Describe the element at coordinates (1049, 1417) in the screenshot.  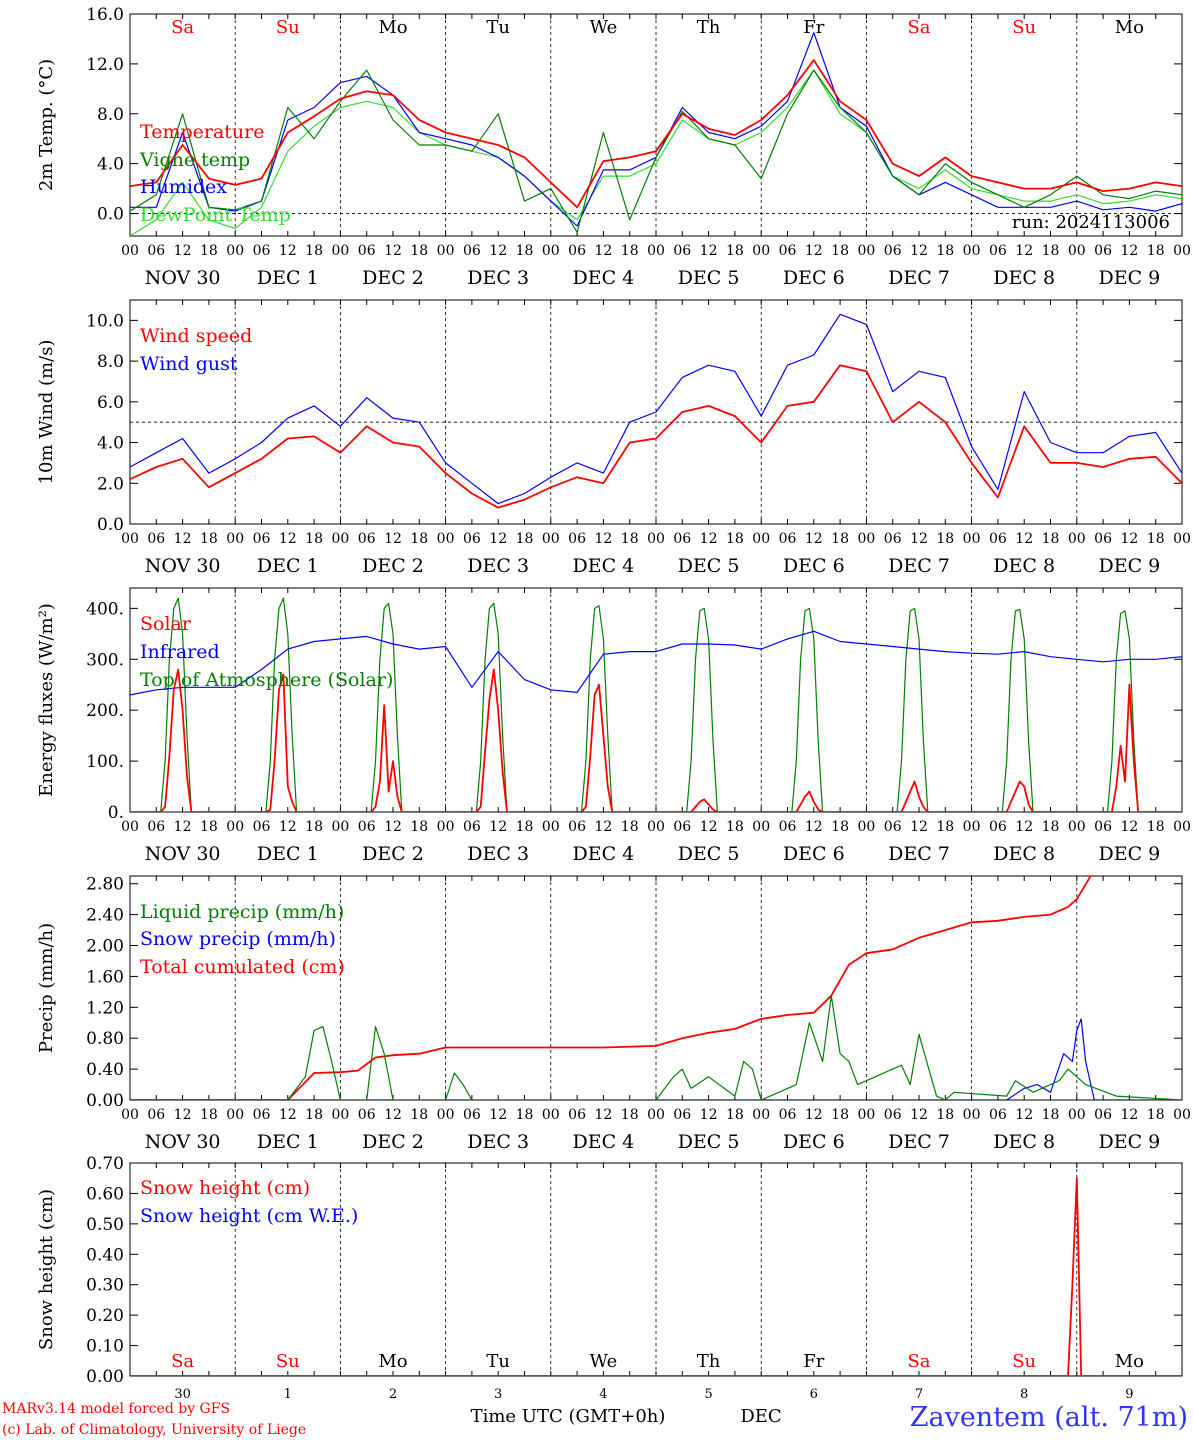
I see `station-label: Zaventem (alt. 71m)` at that location.